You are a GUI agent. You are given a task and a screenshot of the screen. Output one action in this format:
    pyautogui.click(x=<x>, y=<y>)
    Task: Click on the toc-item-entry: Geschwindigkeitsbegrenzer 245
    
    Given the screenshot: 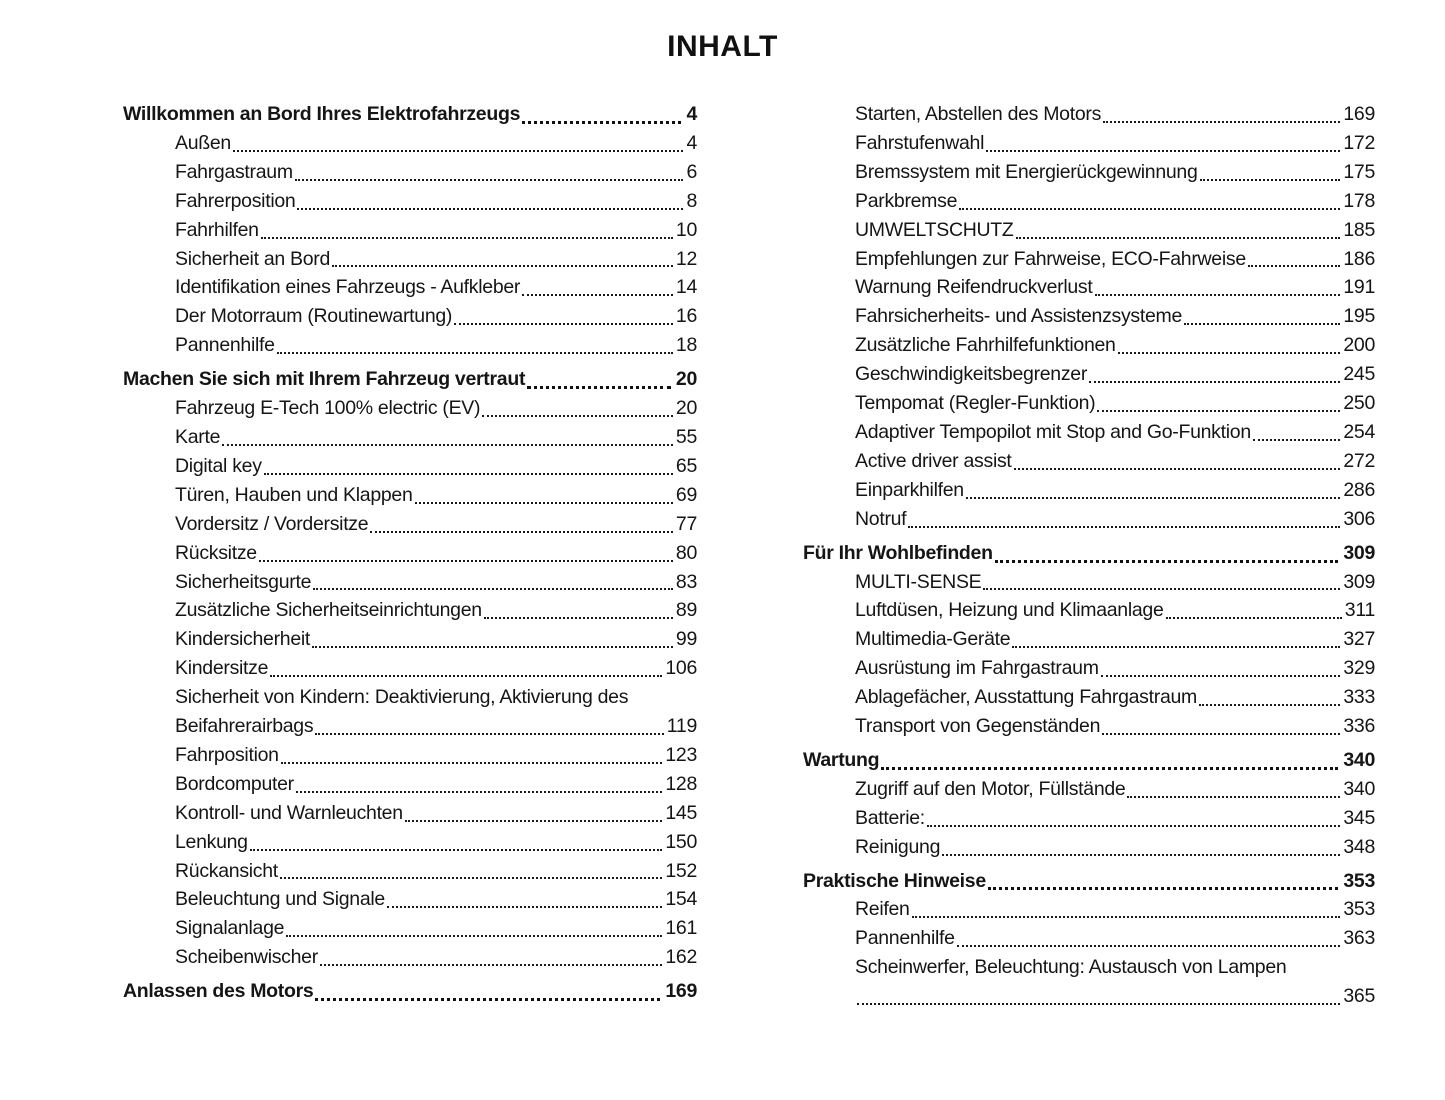 What is the action you would take?
    pyautogui.click(x=1089, y=374)
    